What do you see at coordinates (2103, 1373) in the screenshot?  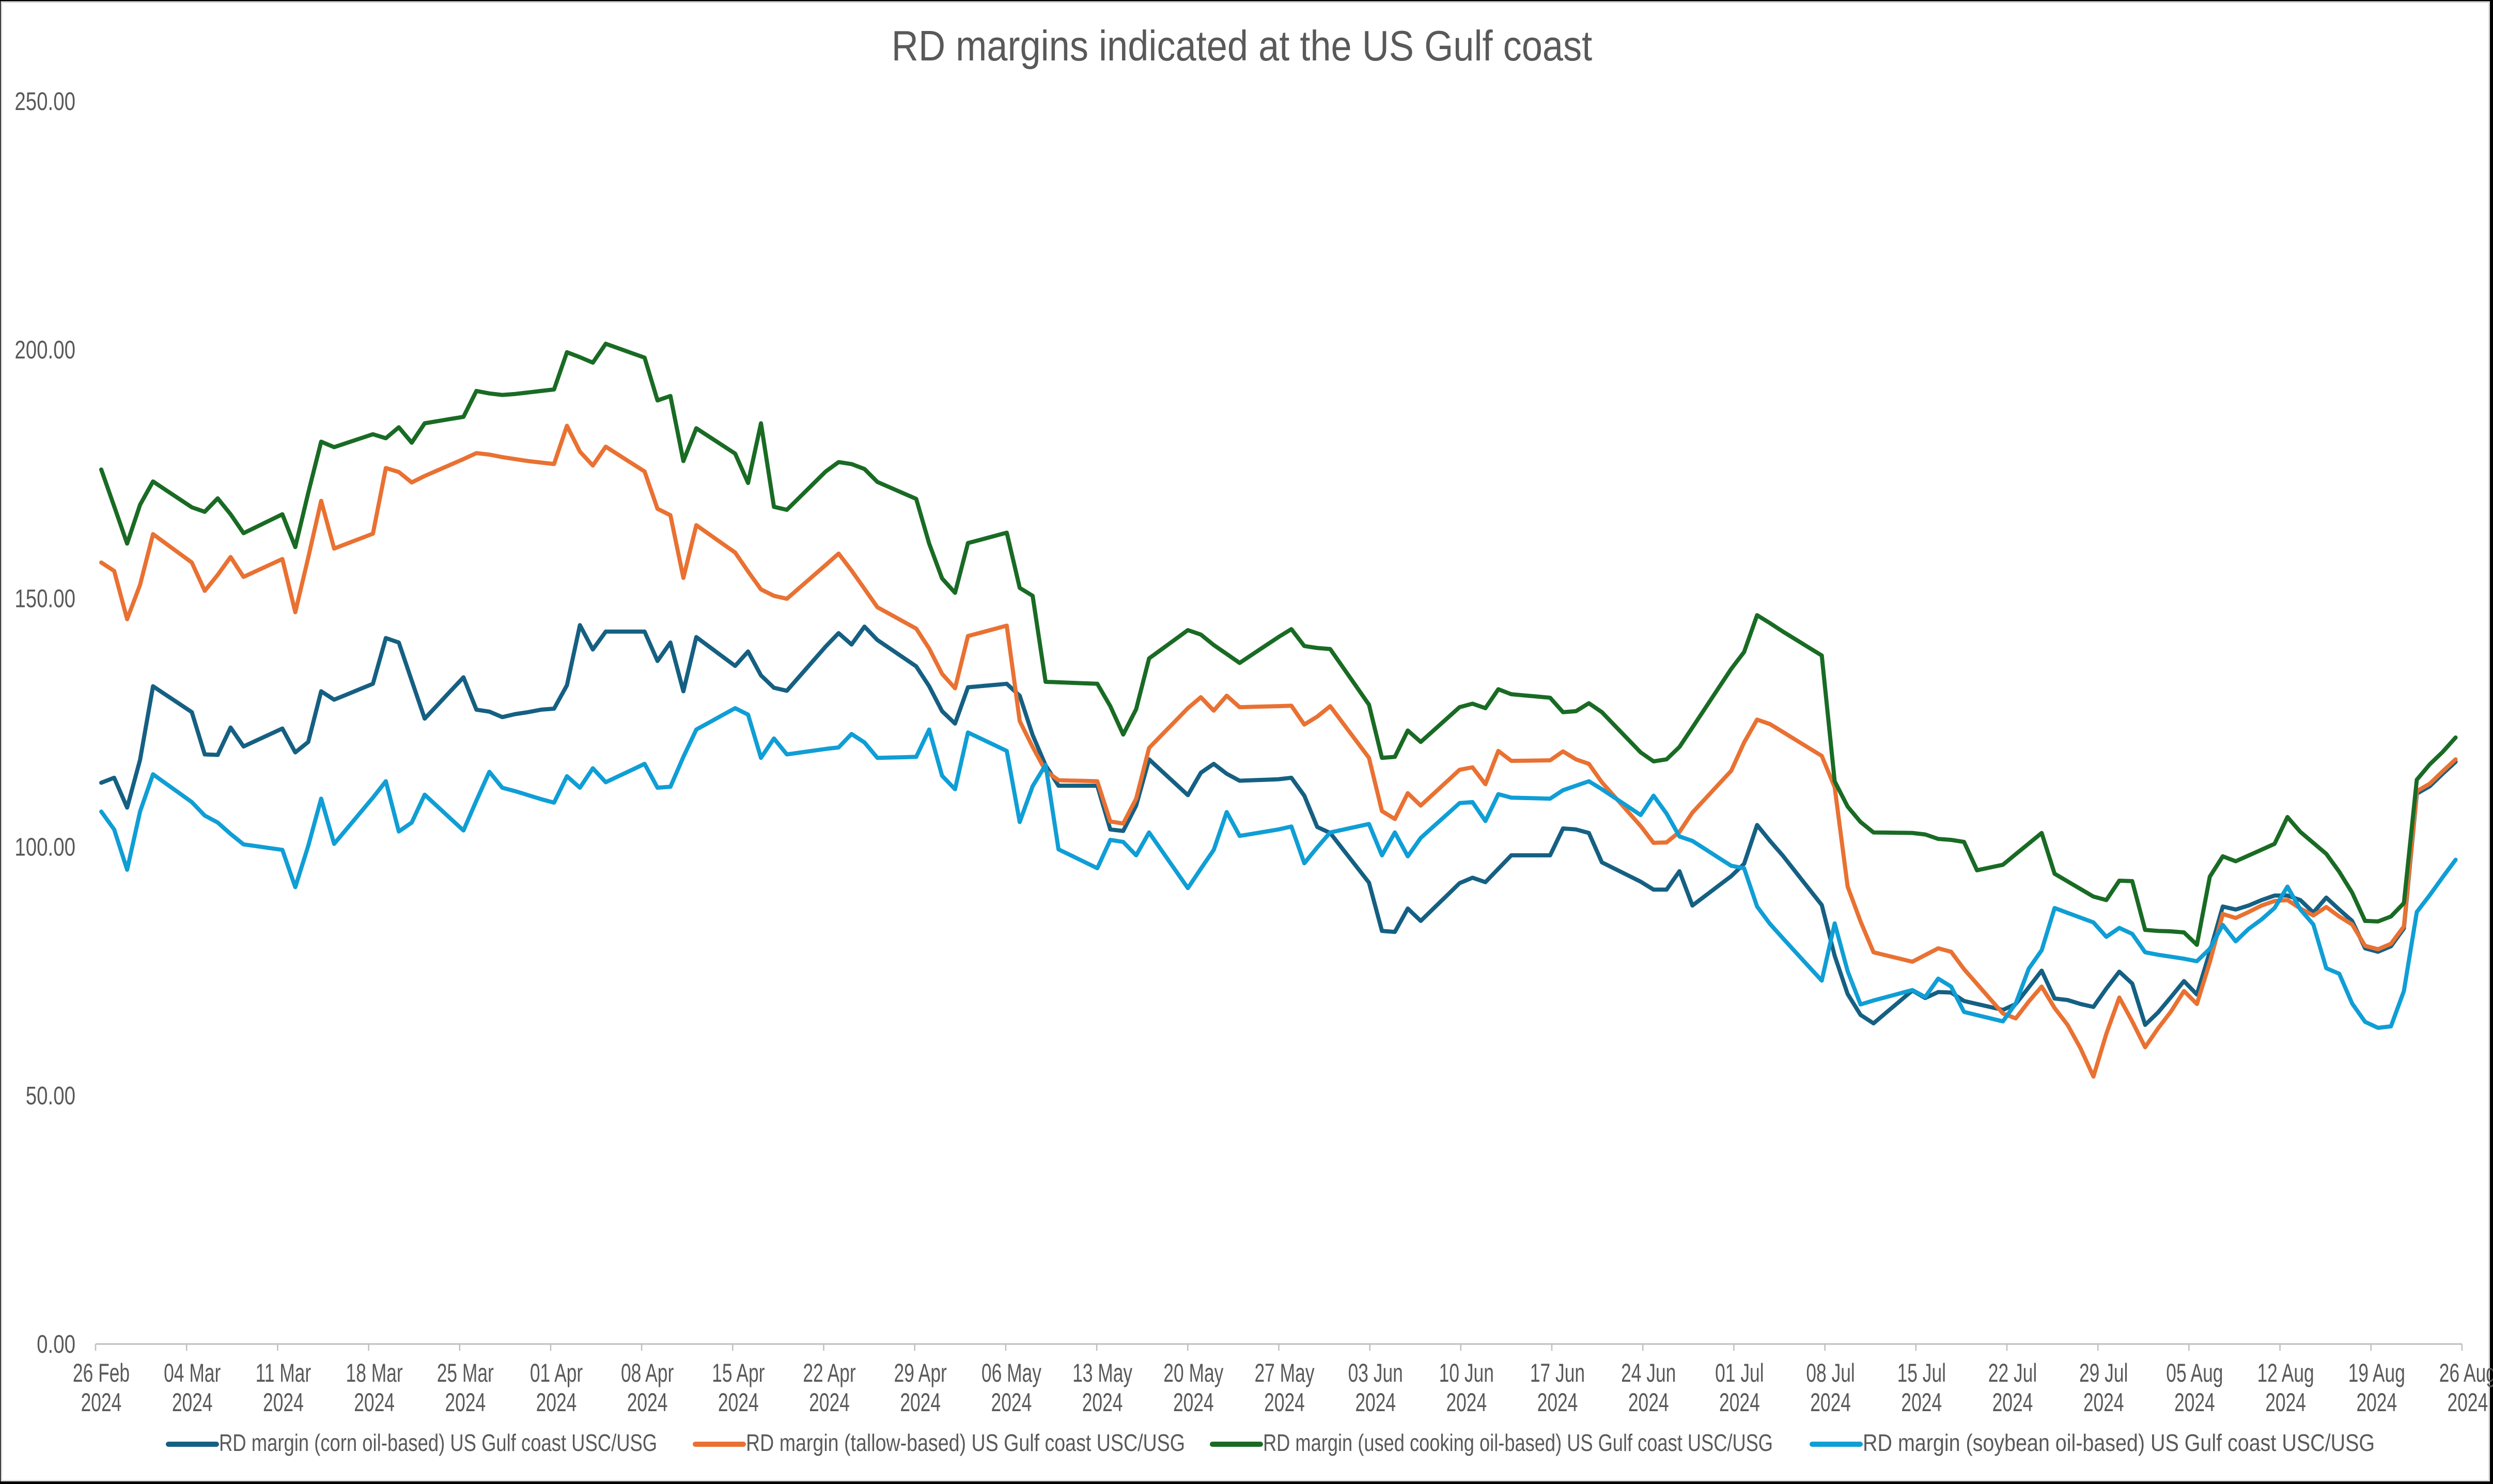 I see `svg-text: 29 Jul` at bounding box center [2103, 1373].